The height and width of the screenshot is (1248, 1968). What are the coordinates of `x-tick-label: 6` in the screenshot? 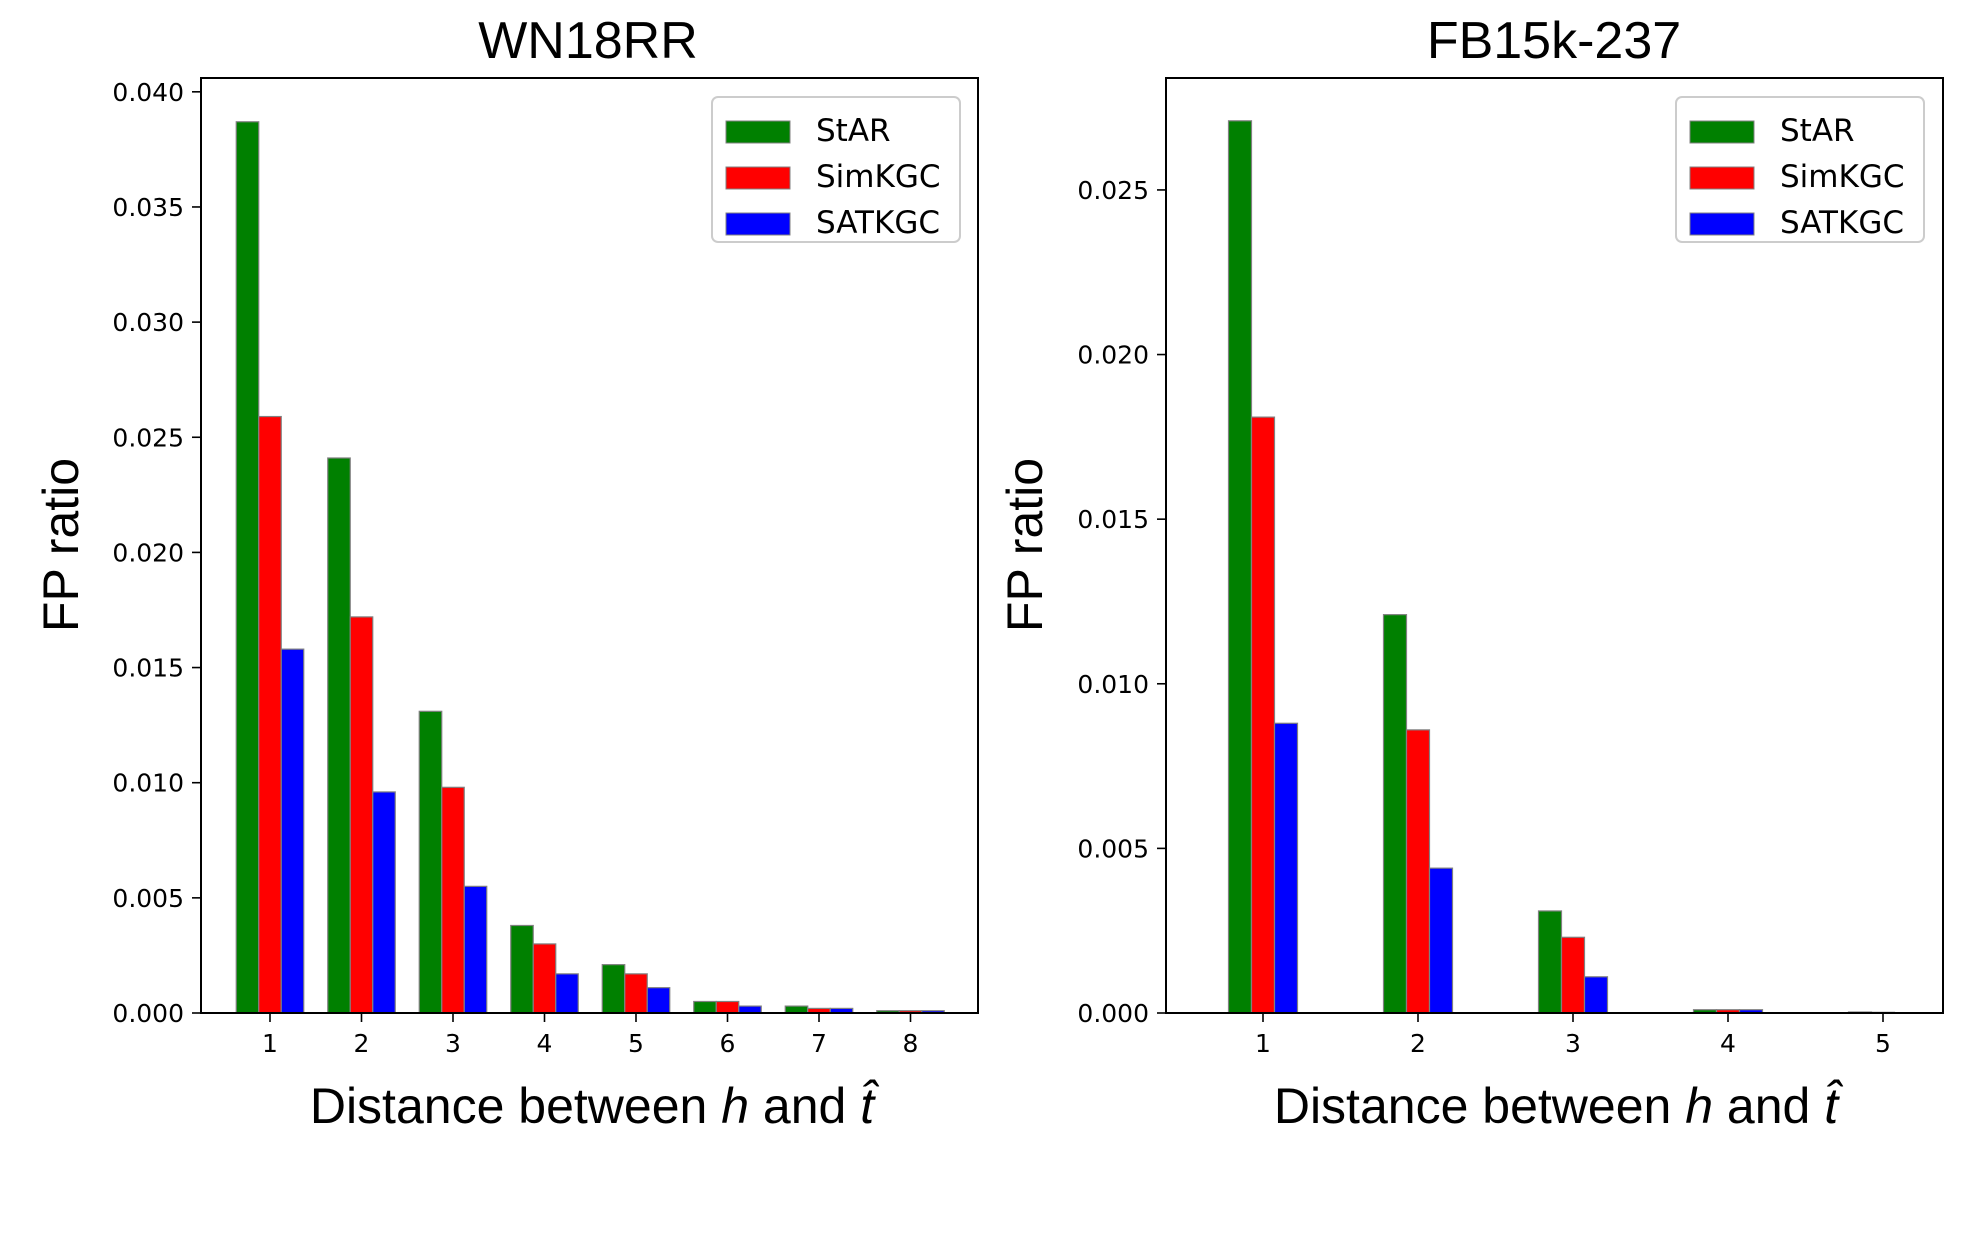 It's located at (728, 1043).